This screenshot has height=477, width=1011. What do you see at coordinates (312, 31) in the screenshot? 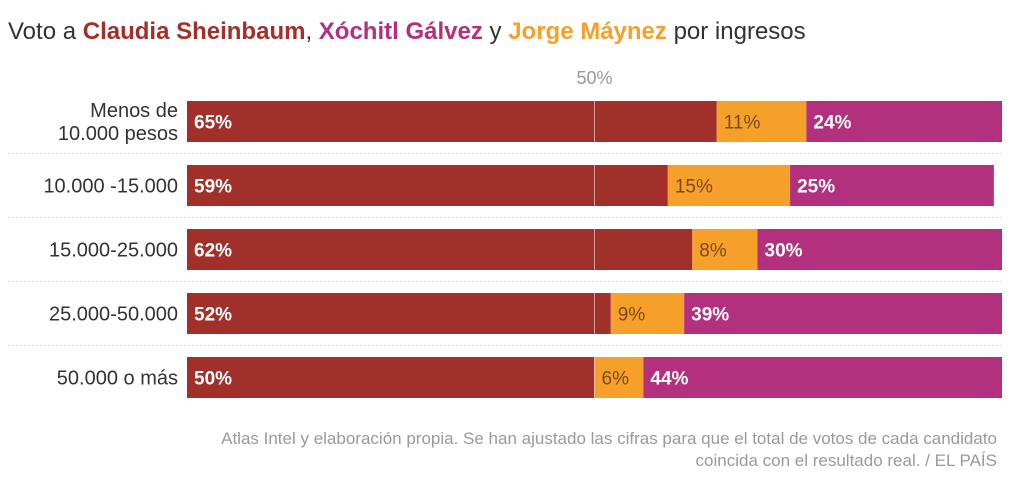
I see `title-sep-1: ,` at bounding box center [312, 31].